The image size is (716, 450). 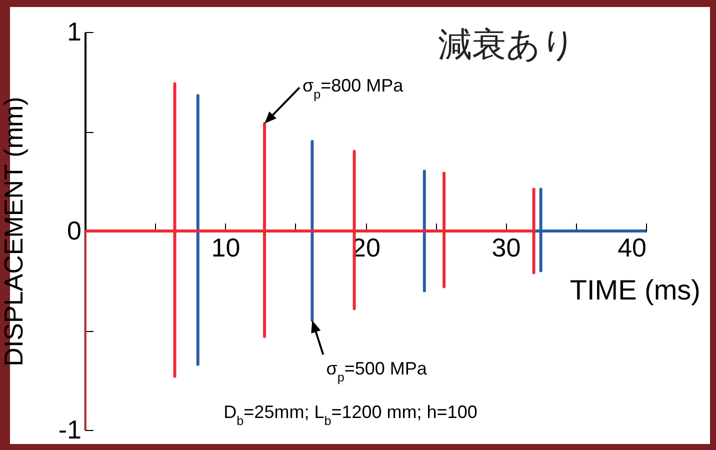 I want to click on annotation: D$_{b}$=25mm; L$_{b}$=1200 mm; h=100, so click(x=351, y=415).